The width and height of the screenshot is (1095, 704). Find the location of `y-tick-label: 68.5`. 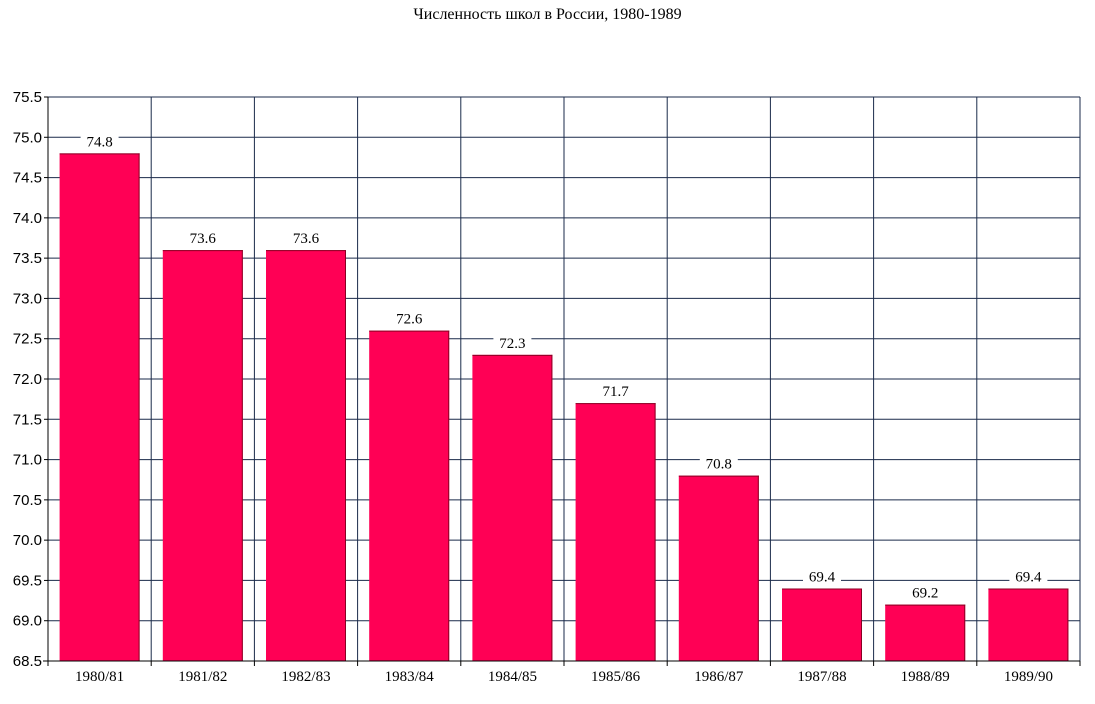

y-tick-label: 68.5 is located at coordinates (27, 661).